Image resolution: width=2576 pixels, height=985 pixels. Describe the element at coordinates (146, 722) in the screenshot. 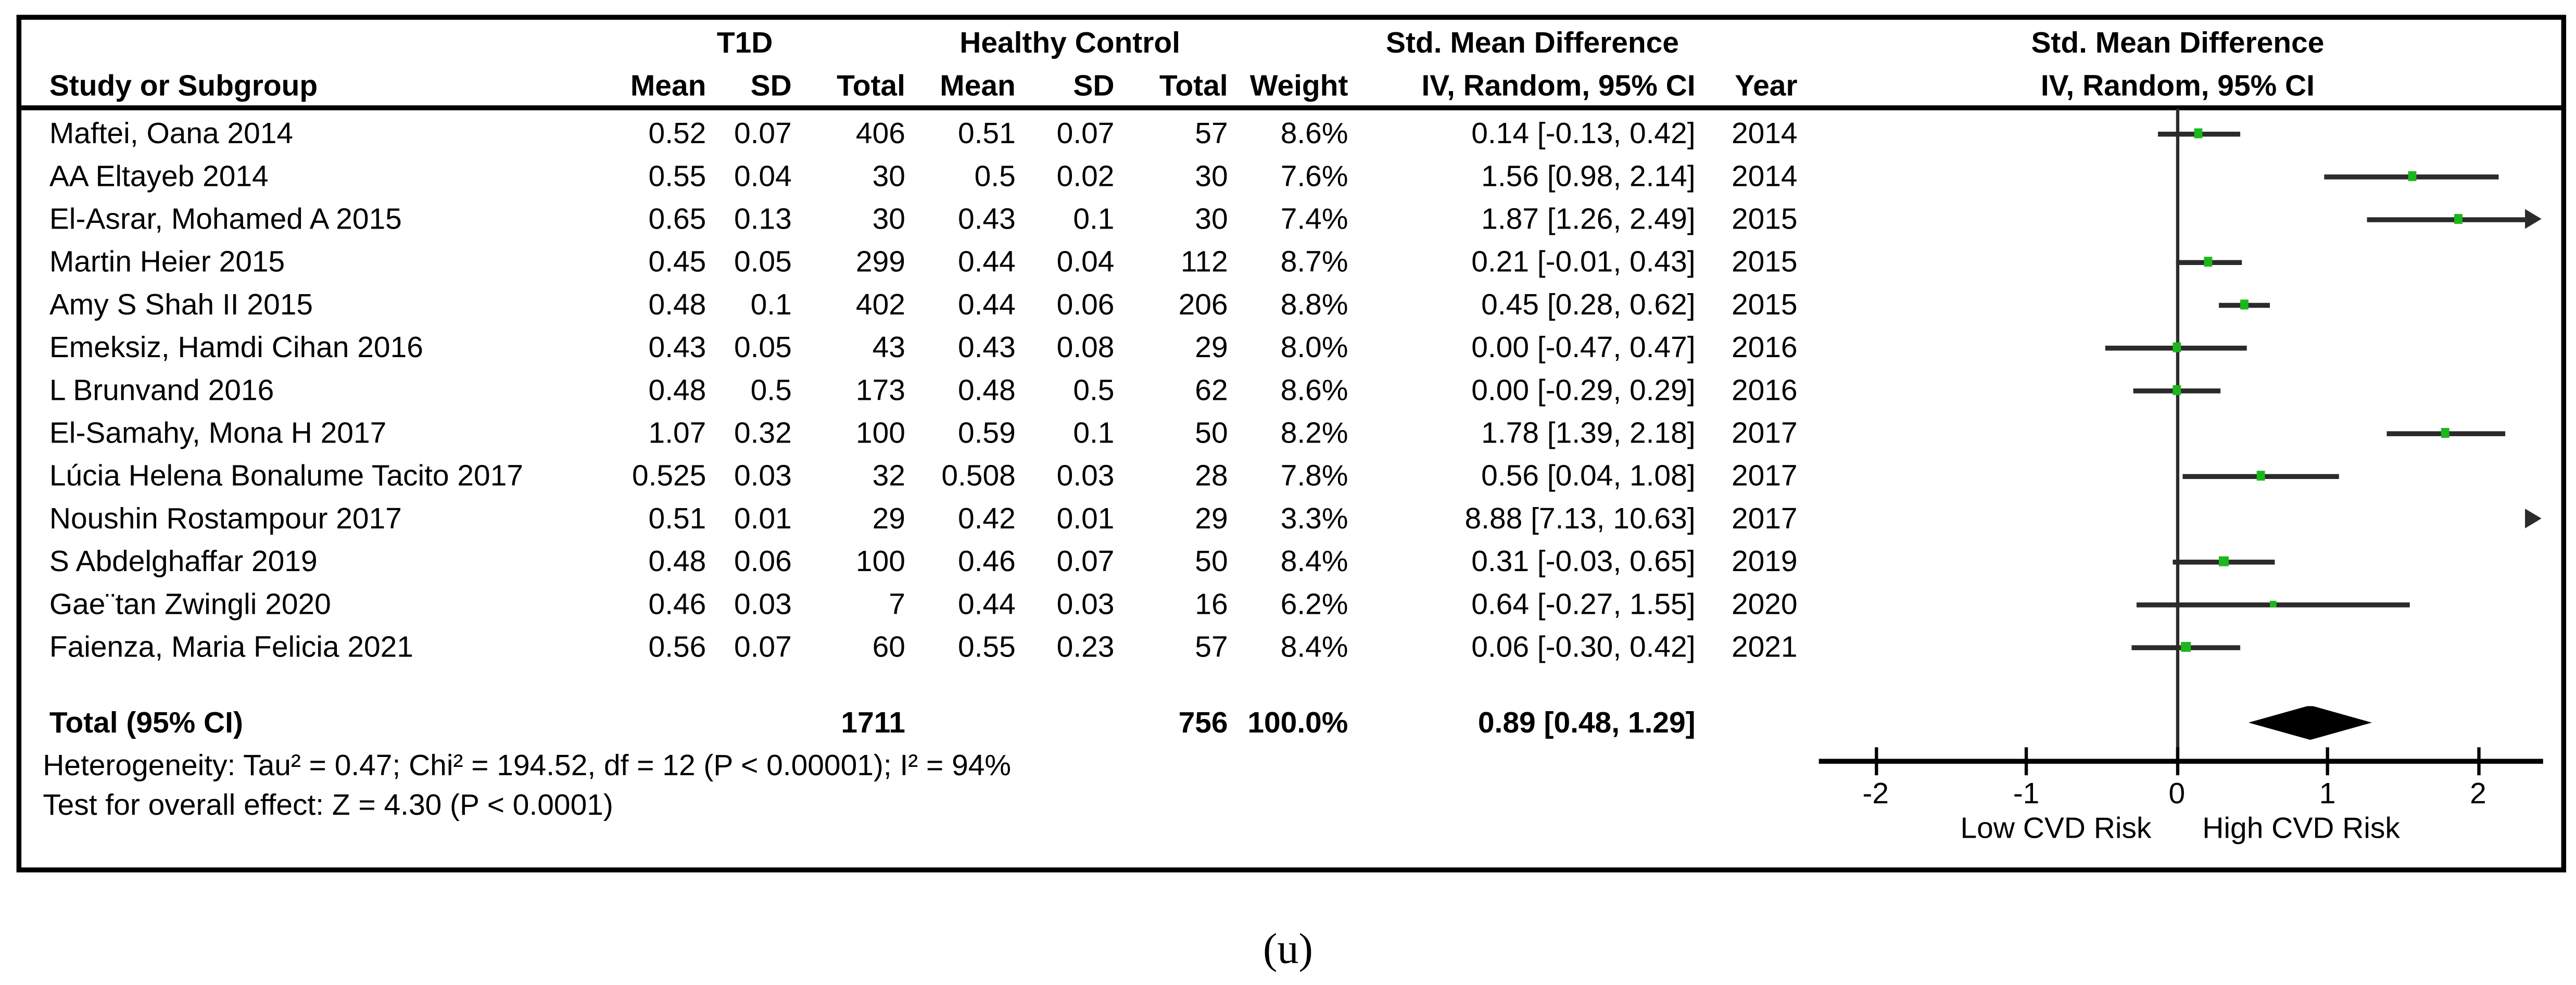

I see `total-label: Total (95% CI)` at that location.